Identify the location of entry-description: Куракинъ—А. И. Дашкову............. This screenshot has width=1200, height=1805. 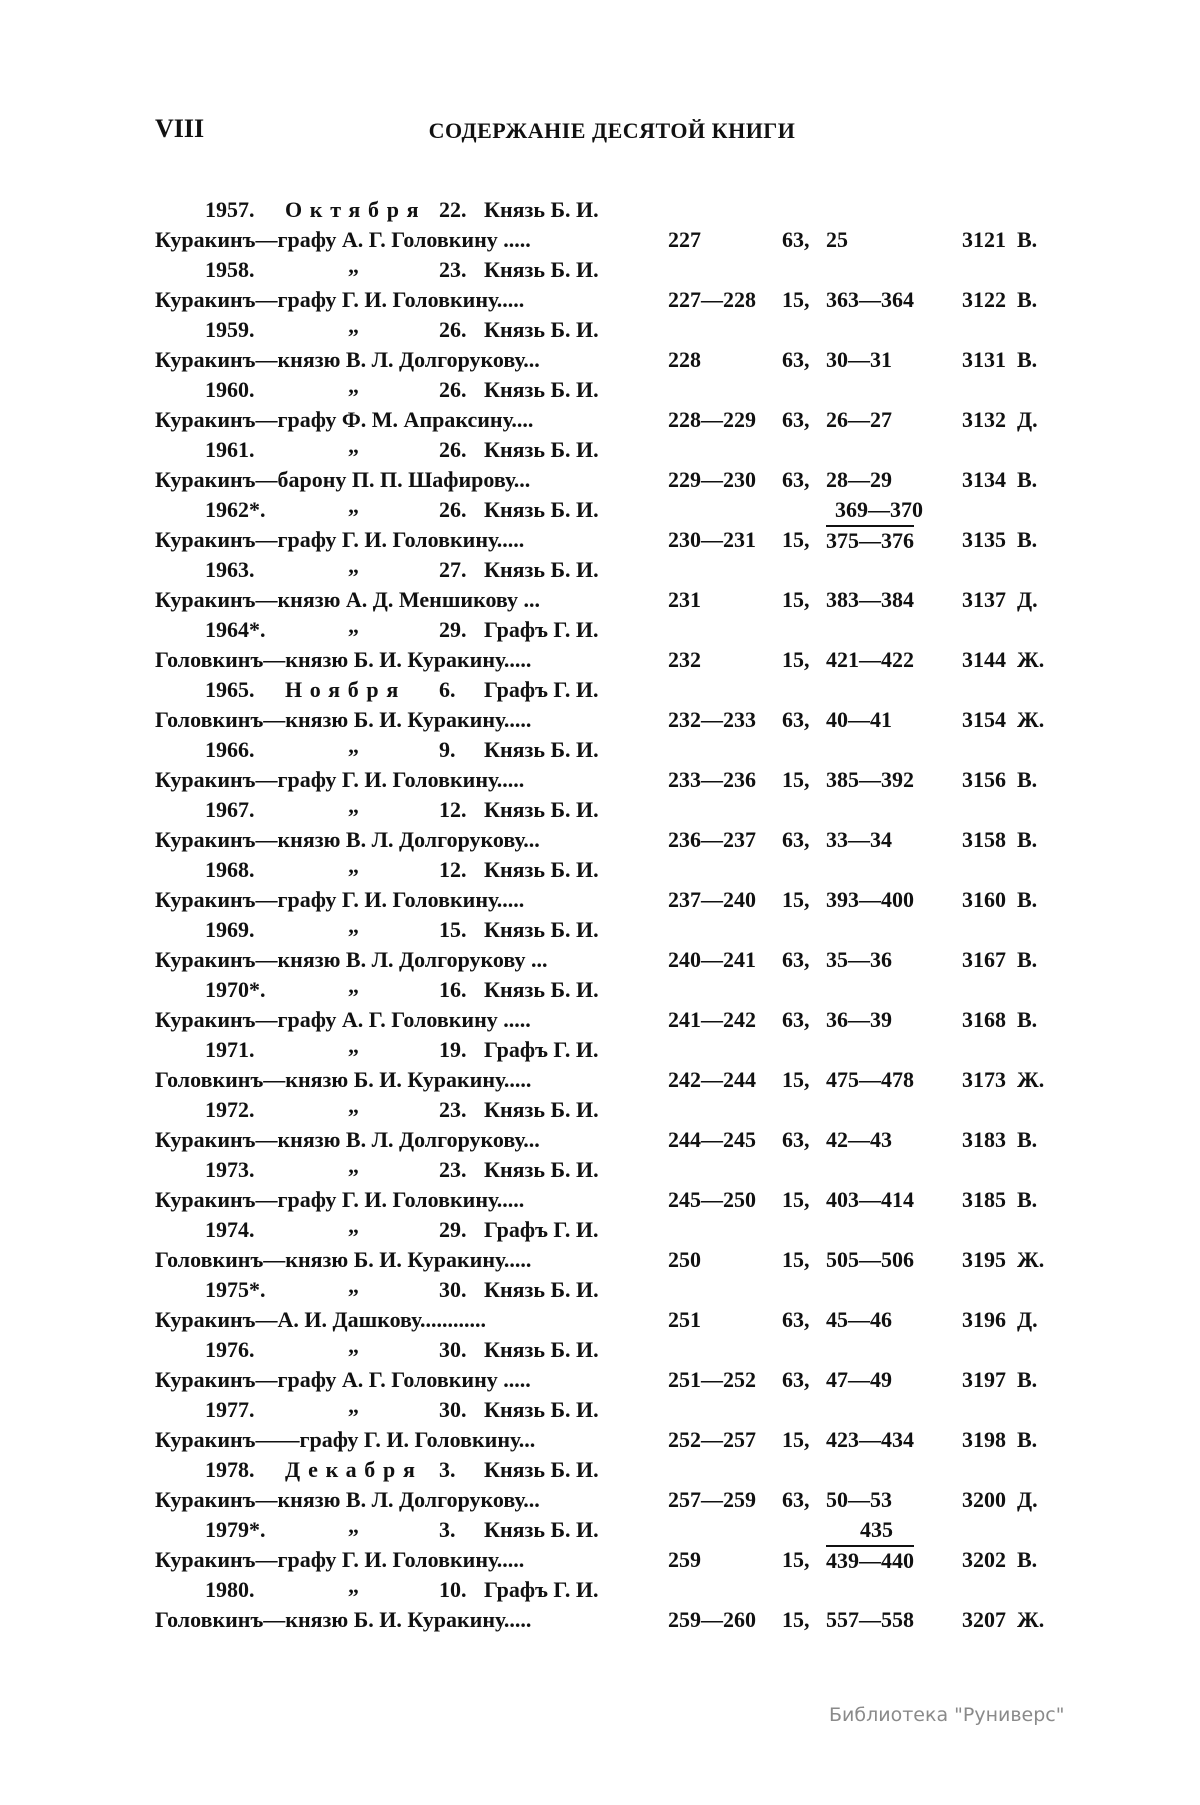
(320, 1319).